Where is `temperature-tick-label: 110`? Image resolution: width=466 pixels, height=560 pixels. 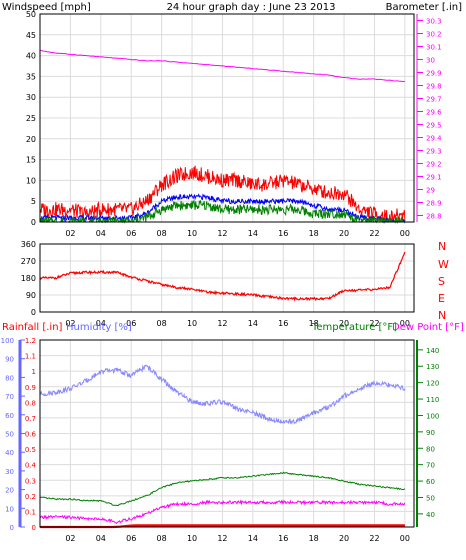 temperature-tick-label: 110 is located at coordinates (432, 400).